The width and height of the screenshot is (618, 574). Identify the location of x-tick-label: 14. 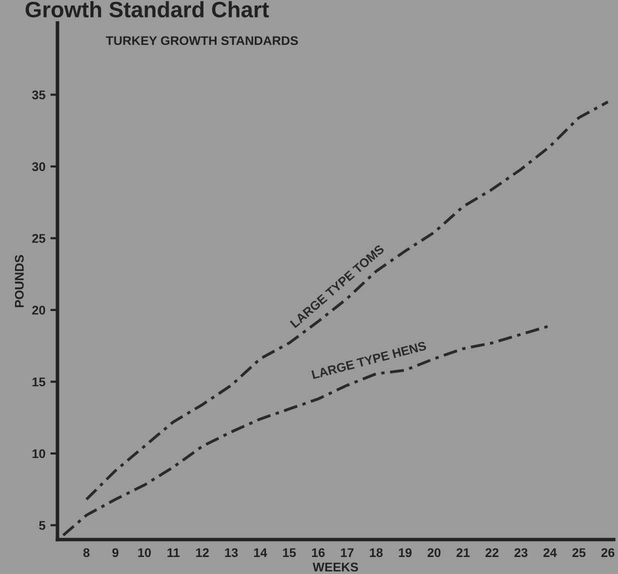
(261, 552).